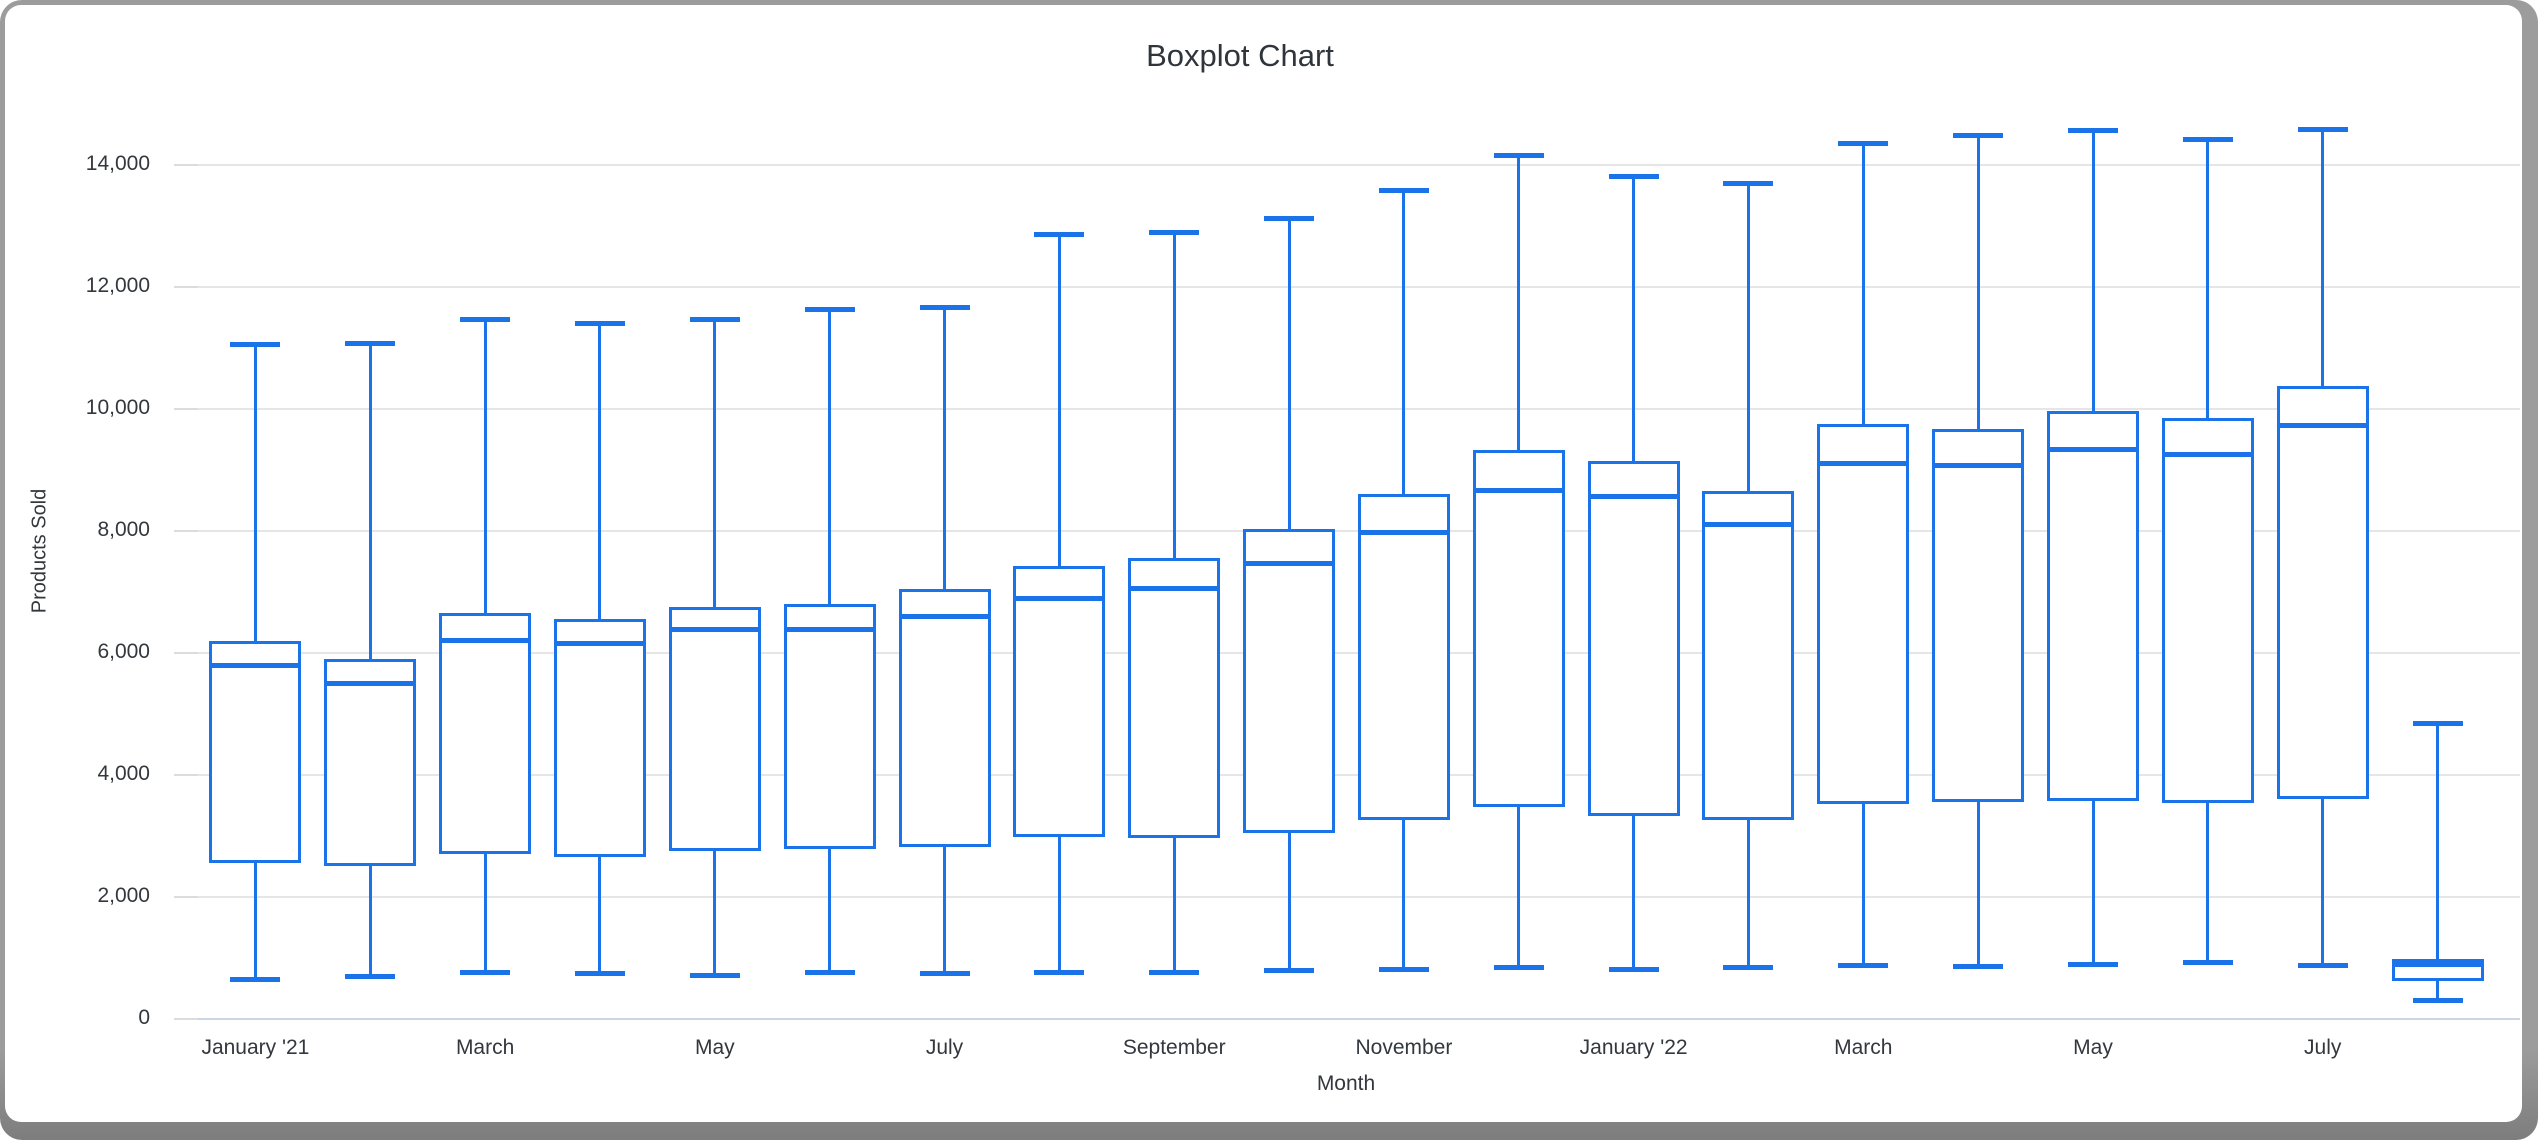  Describe the element at coordinates (1359, 897) in the screenshot. I see `gridline-2000` at that location.